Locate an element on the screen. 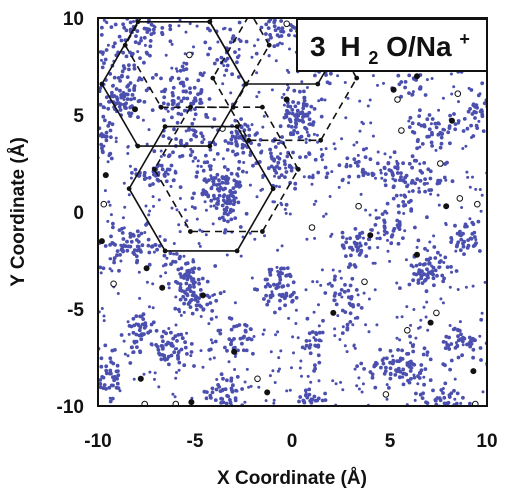  open-site-point is located at coordinates (386, 394).